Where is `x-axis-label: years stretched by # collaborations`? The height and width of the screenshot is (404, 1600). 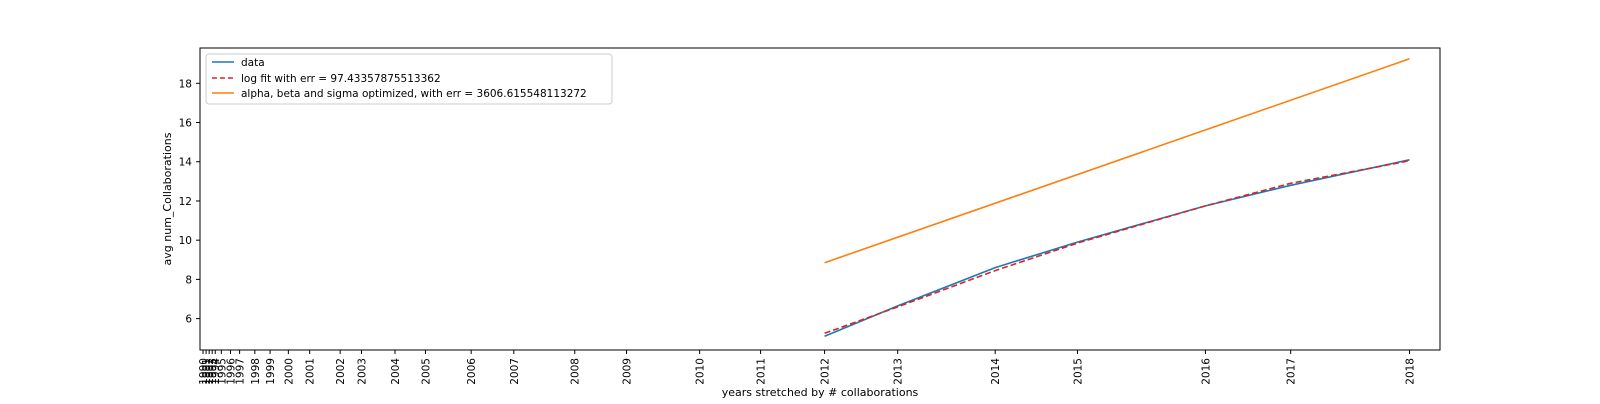 x-axis-label: years stretched by # collaborations is located at coordinates (820, 392).